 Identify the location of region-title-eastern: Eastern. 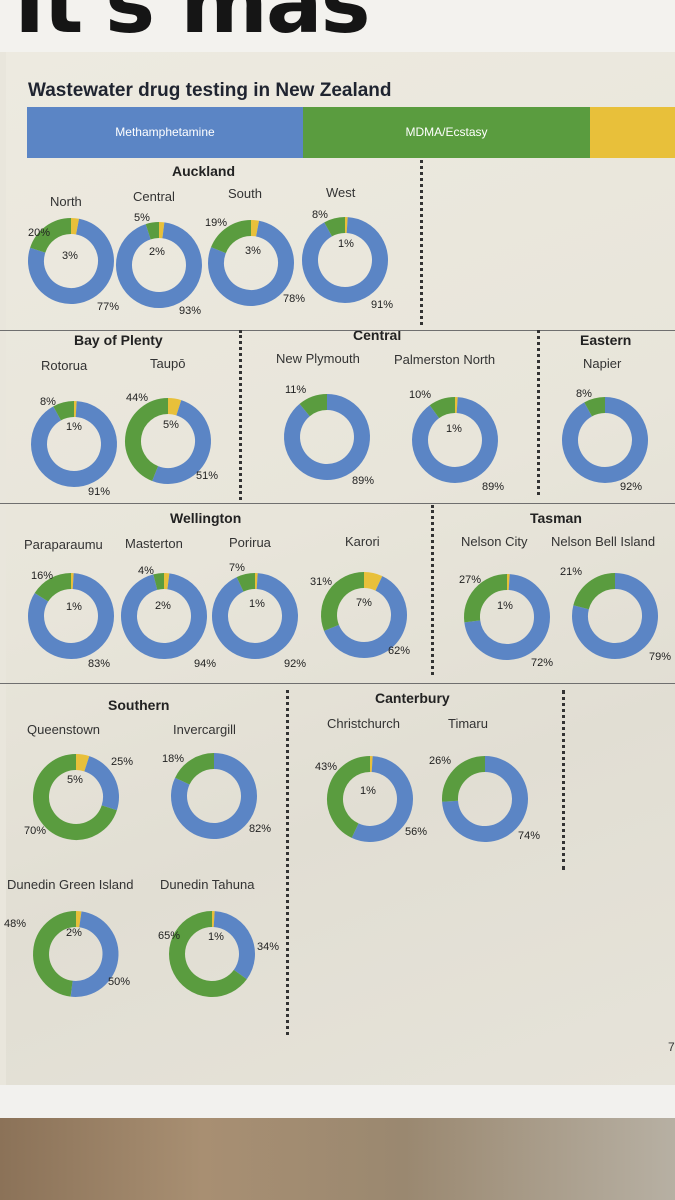
(606, 340).